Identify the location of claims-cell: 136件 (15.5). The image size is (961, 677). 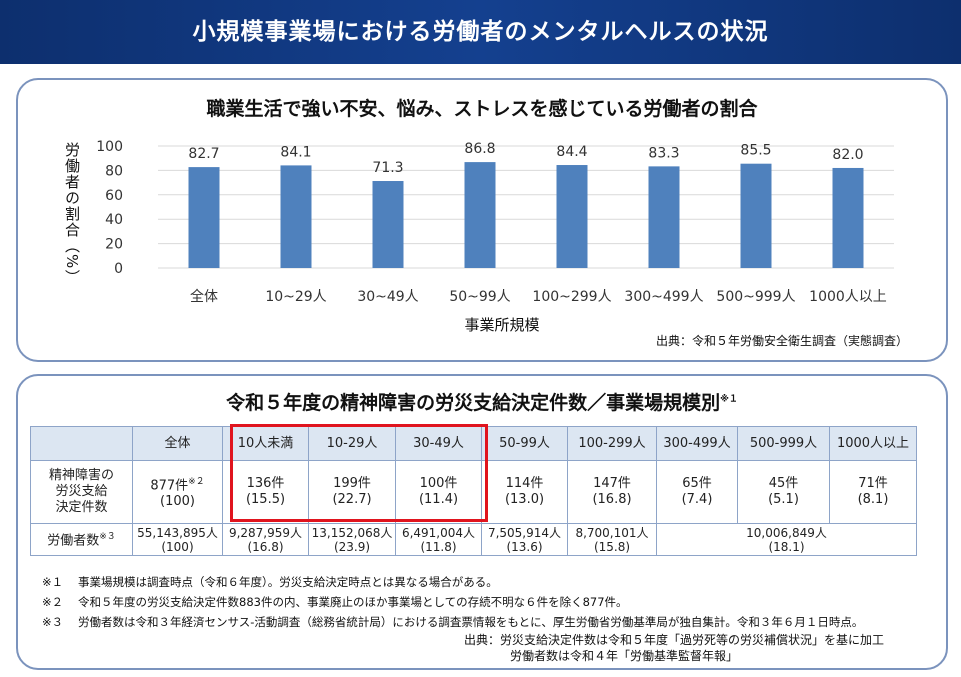
(265, 492).